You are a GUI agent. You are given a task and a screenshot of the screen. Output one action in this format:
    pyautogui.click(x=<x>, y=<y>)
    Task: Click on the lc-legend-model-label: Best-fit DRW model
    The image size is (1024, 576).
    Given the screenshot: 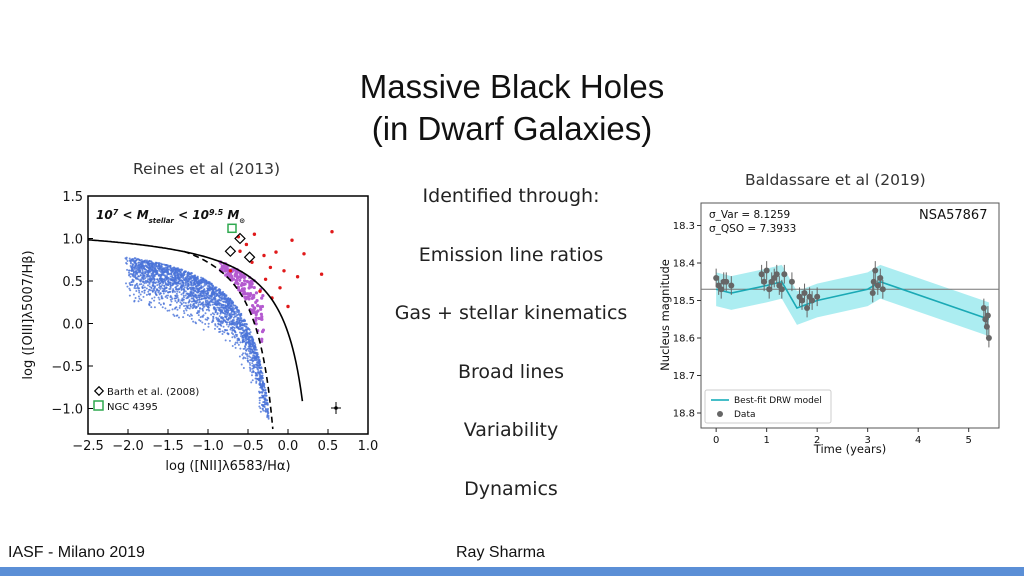 What is the action you would take?
    pyautogui.click(x=778, y=401)
    